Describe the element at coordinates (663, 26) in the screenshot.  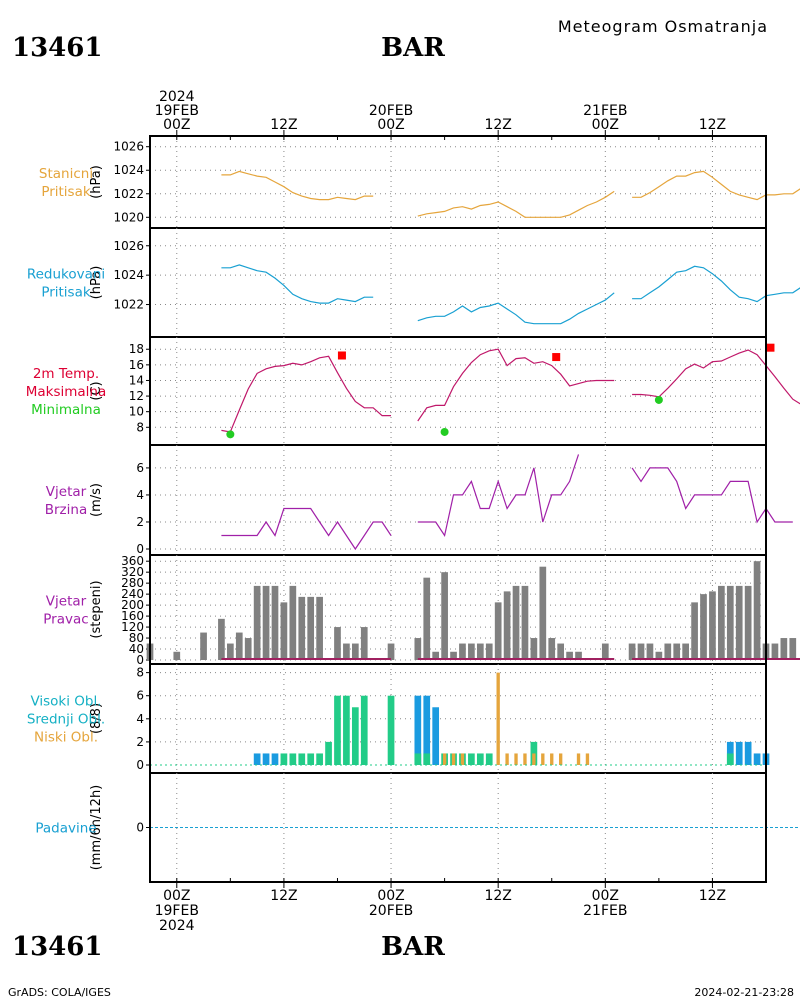
I see `chart-title: Meteogram Osmatranja` at that location.